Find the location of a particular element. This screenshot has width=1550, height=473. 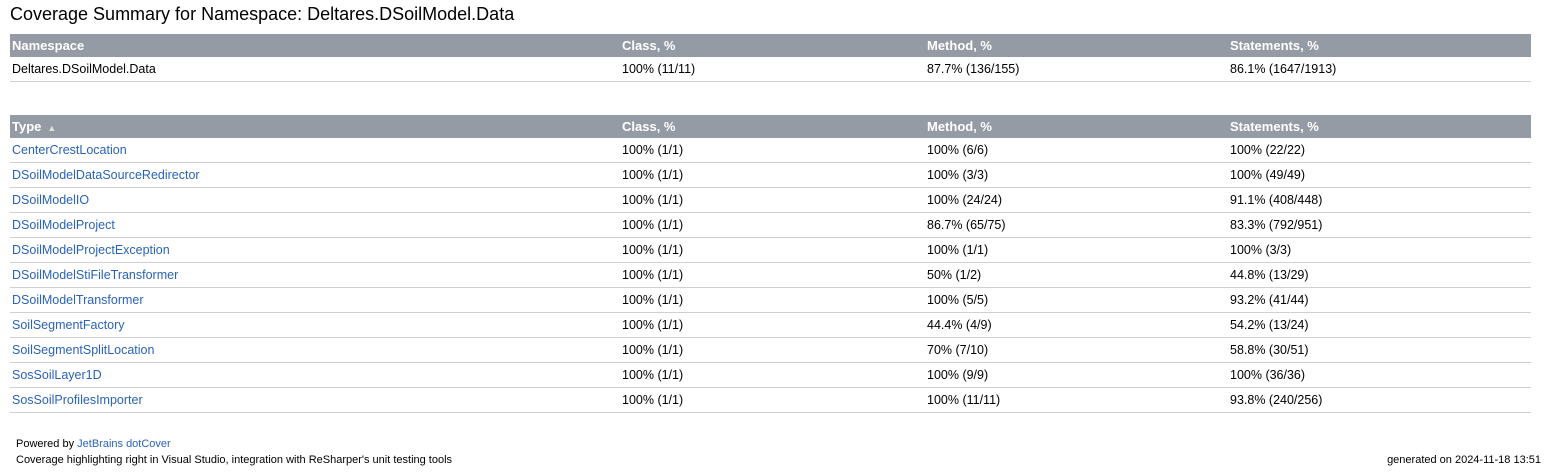

type-link: SosSoilProfilesImporter is located at coordinates (77, 400).